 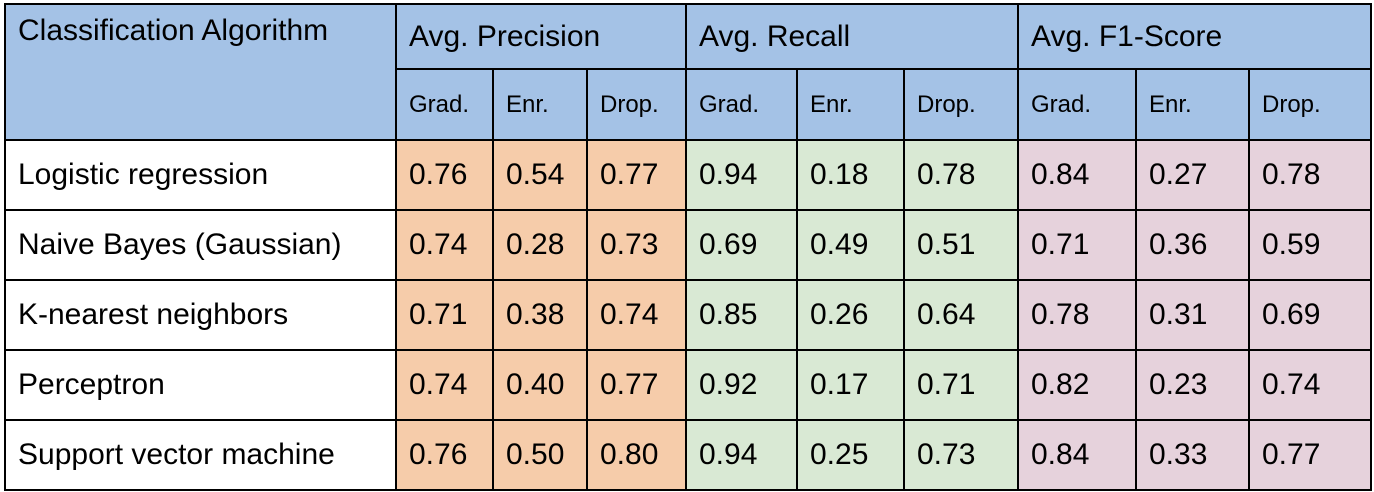 What do you see at coordinates (540, 455) in the screenshot?
I see `precision-enr-cell: 0.50` at bounding box center [540, 455].